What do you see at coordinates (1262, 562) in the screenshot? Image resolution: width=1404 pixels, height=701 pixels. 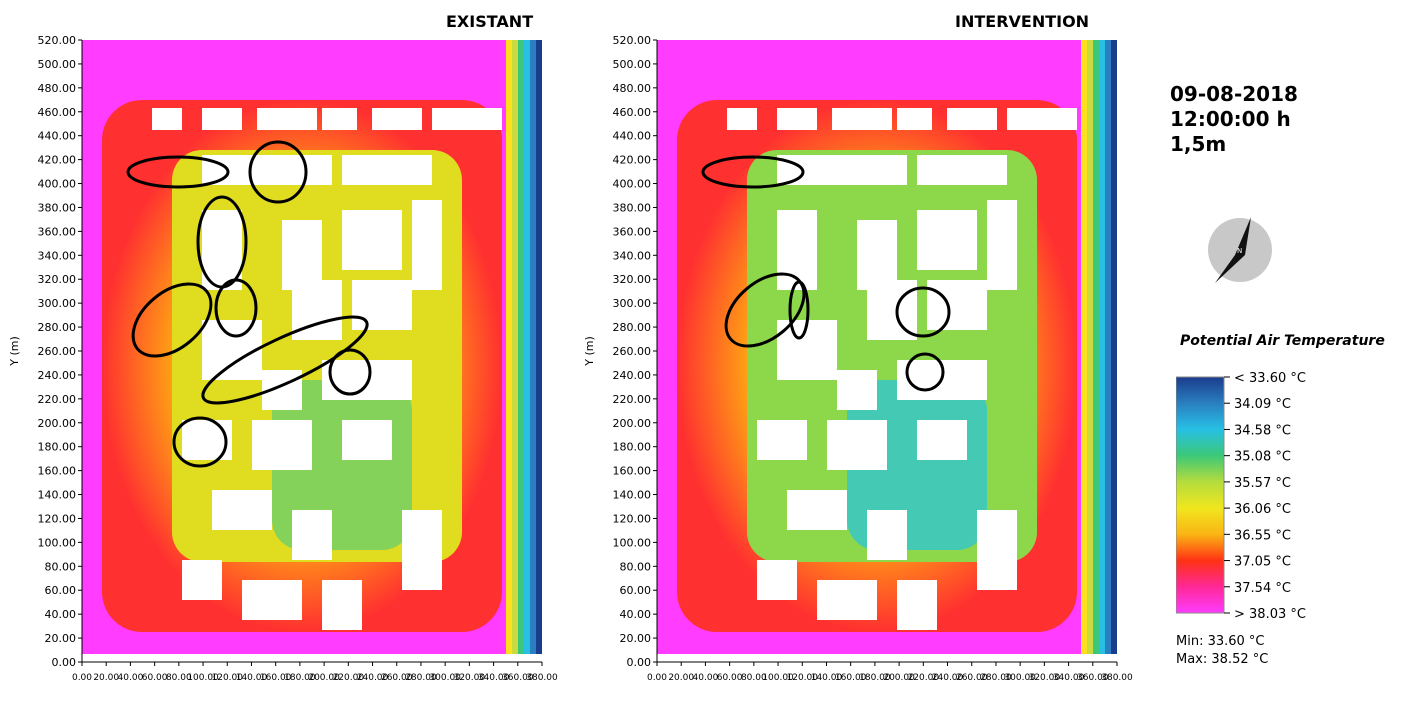 I see `legend-label: 37.05 °C` at bounding box center [1262, 562].